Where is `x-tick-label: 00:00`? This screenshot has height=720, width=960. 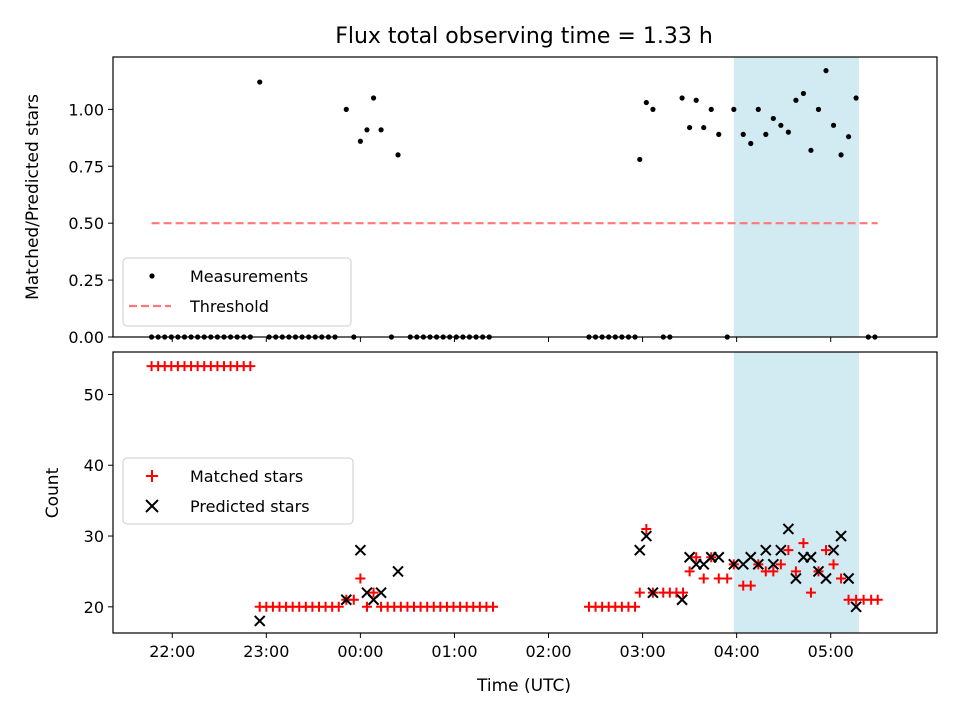 x-tick-label: 00:00 is located at coordinates (360, 651).